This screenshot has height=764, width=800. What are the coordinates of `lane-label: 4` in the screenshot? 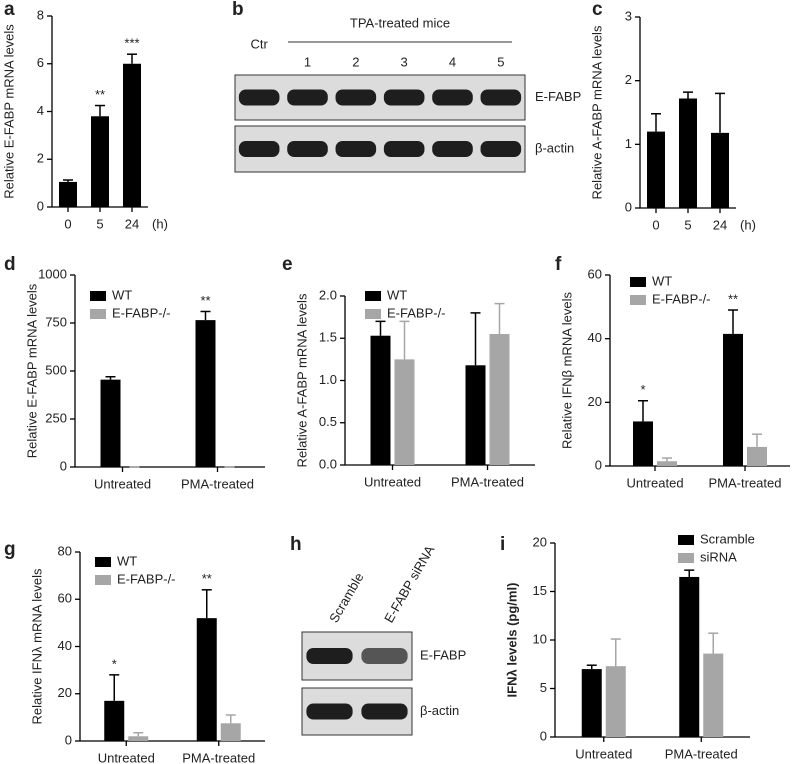 It's located at (452, 61).